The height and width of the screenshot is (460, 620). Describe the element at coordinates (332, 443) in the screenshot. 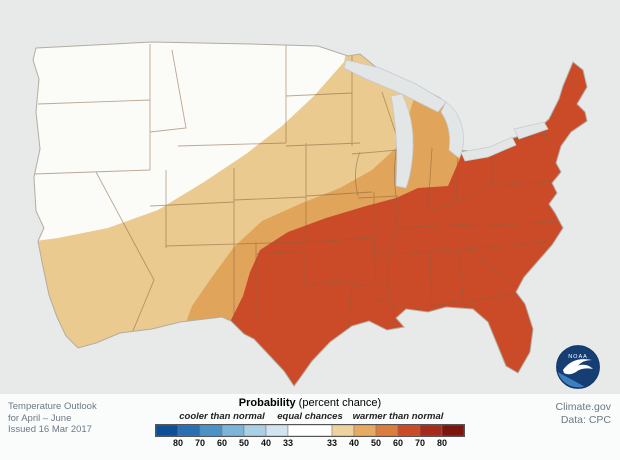

I see `tick-warmer-33: 33` at that location.